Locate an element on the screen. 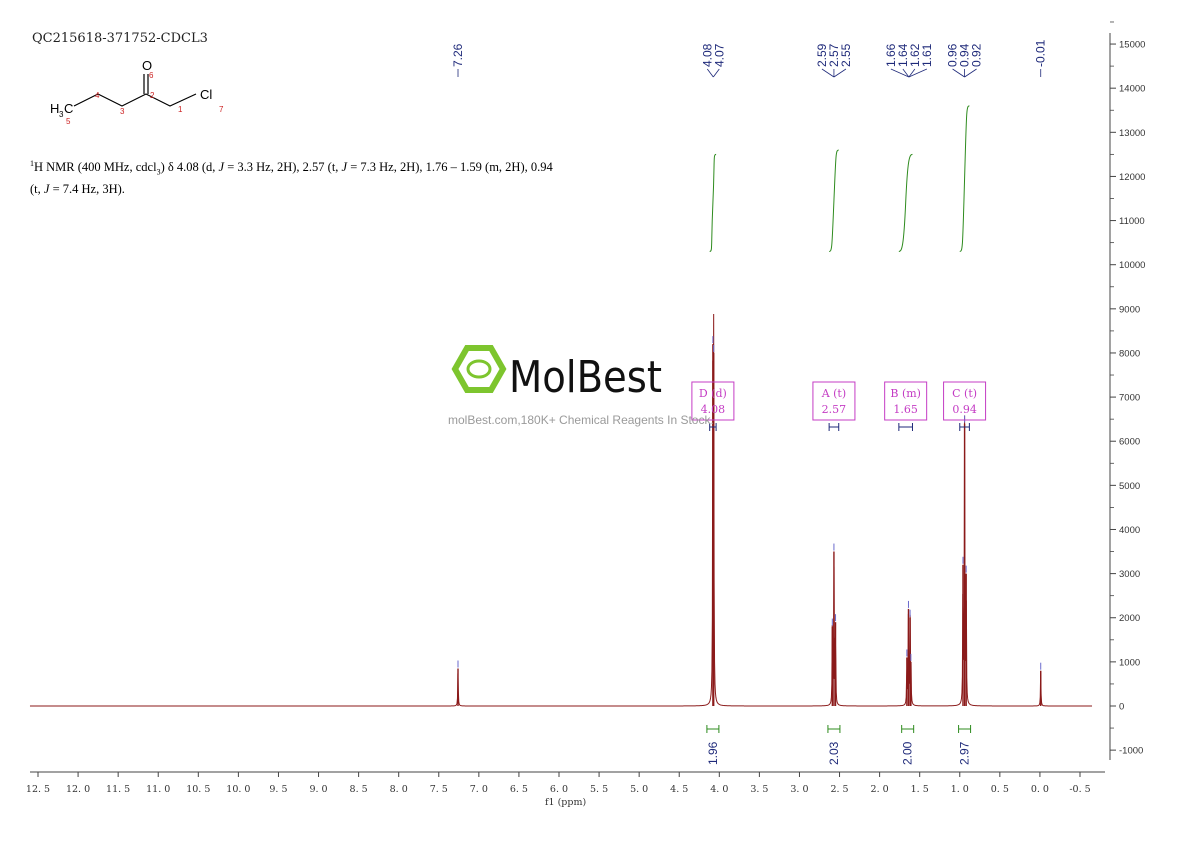  peak-shift-label: 2.59 is located at coordinates (822, 55).